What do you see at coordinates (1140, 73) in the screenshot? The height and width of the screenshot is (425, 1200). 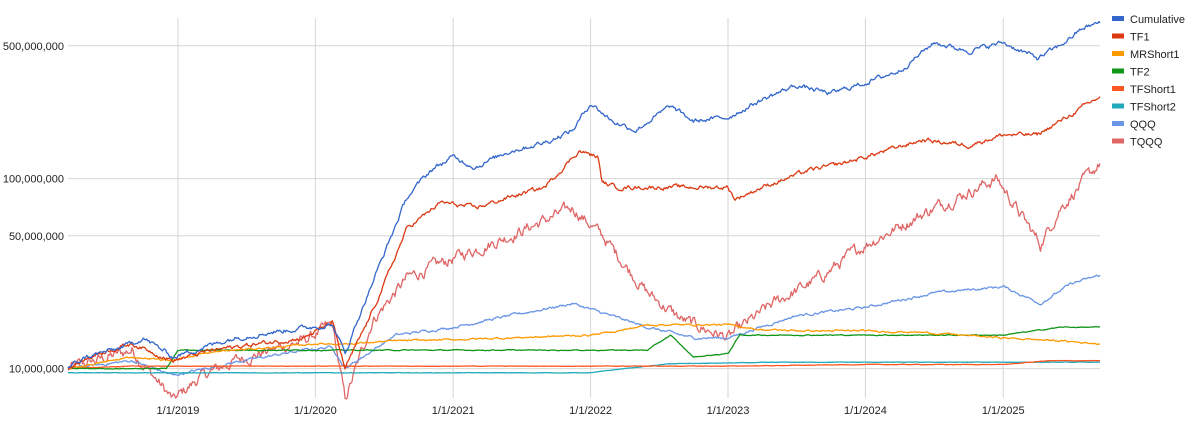 I see `legend-label: TF2` at bounding box center [1140, 73].